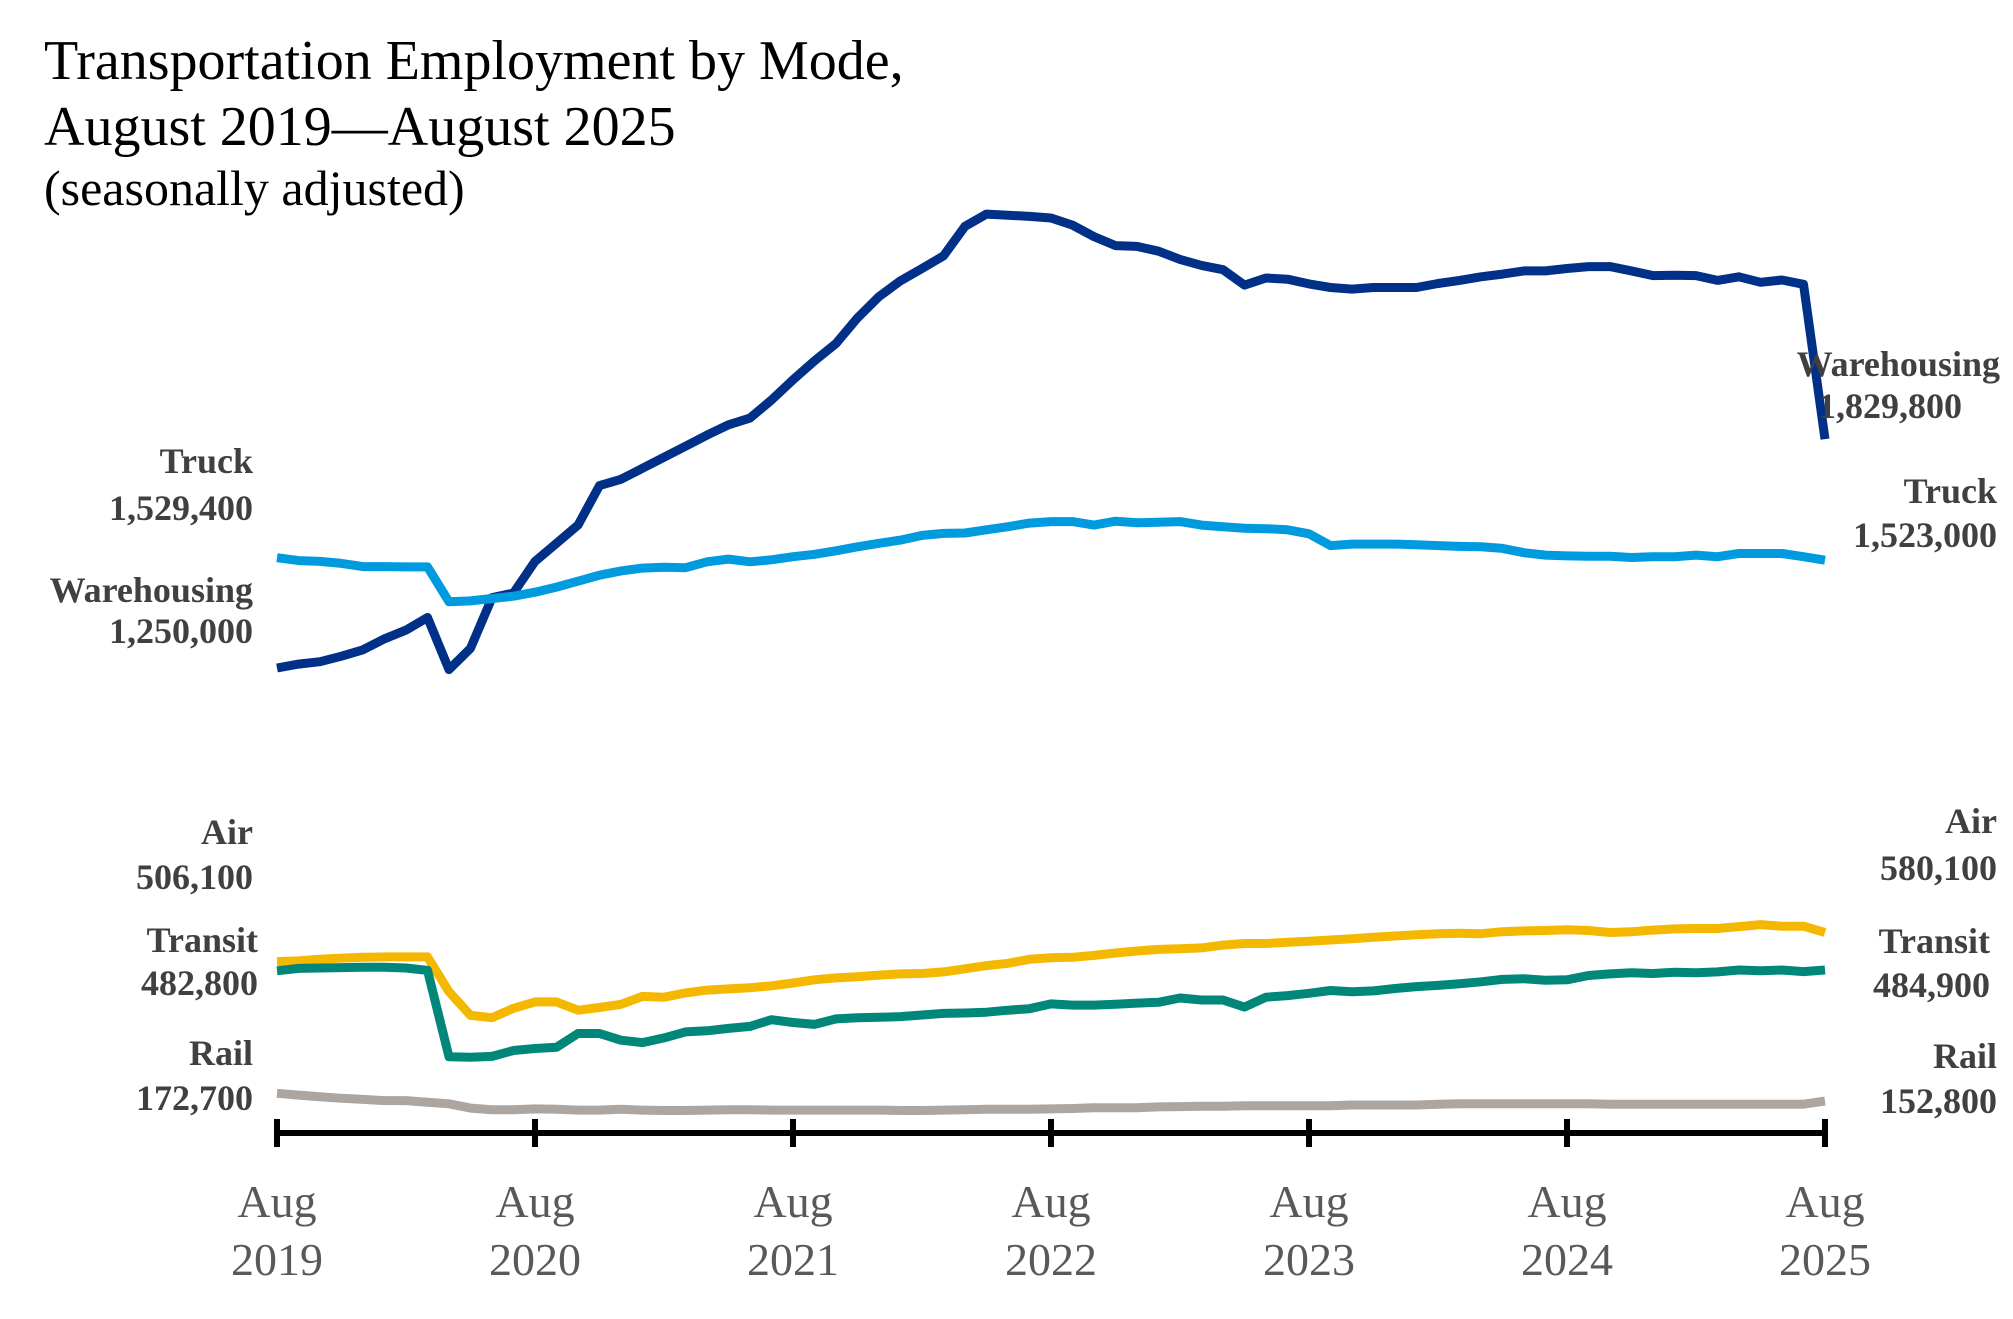 This screenshot has height=1319, width=2013. I want to click on transit-start-value-label: 482,800, so click(199, 983).